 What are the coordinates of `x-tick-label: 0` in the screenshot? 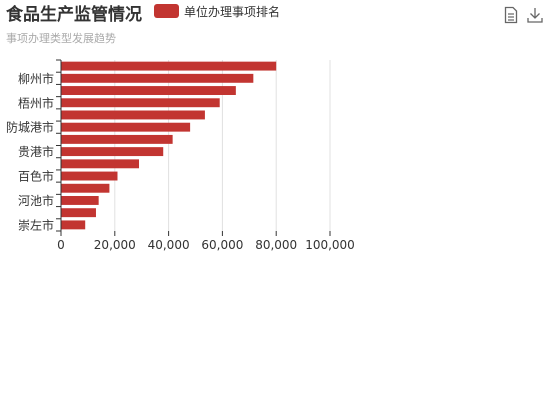 It's located at (61, 245).